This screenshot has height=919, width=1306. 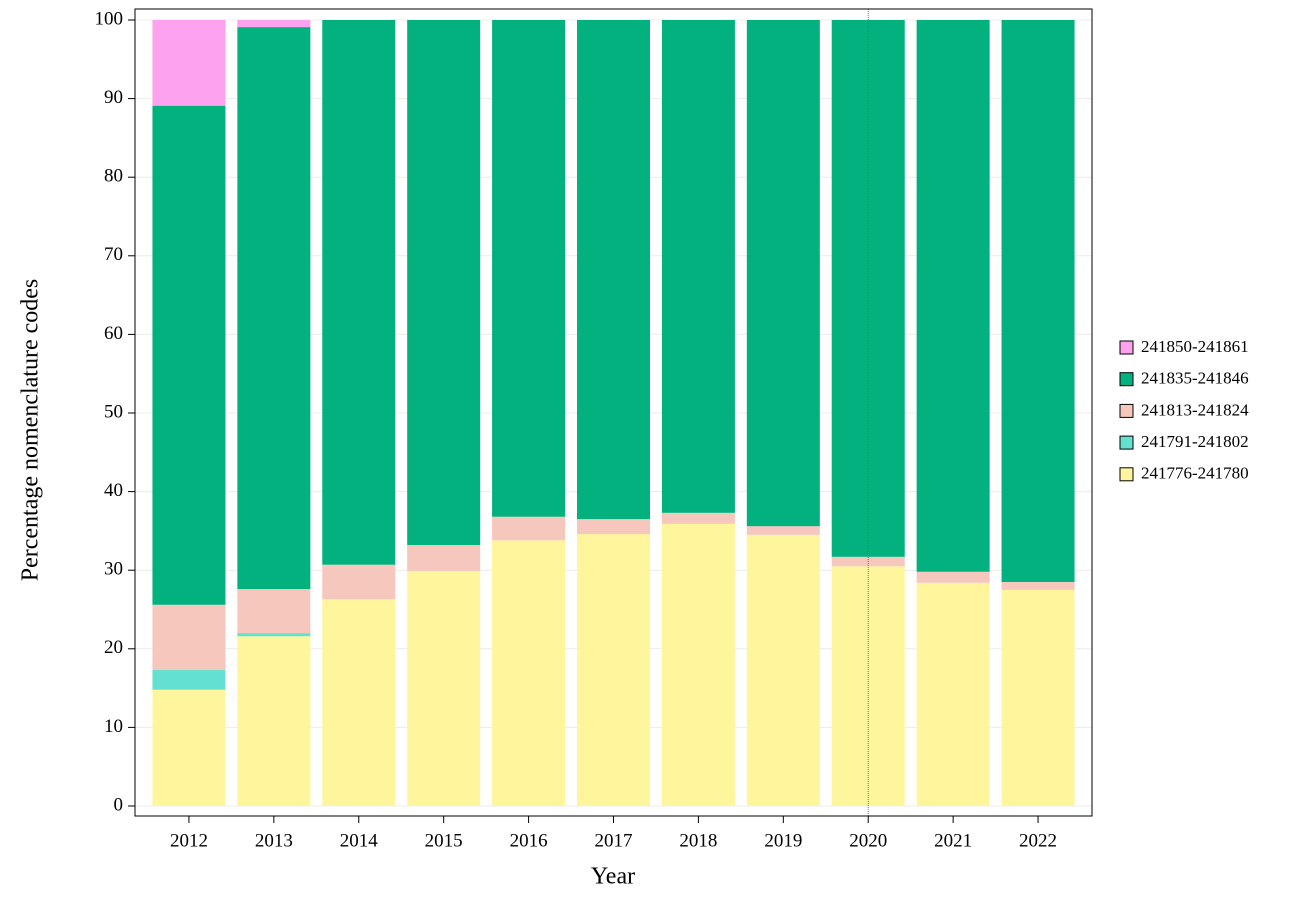 I want to click on x-tick-label: 2017, so click(x=614, y=840).